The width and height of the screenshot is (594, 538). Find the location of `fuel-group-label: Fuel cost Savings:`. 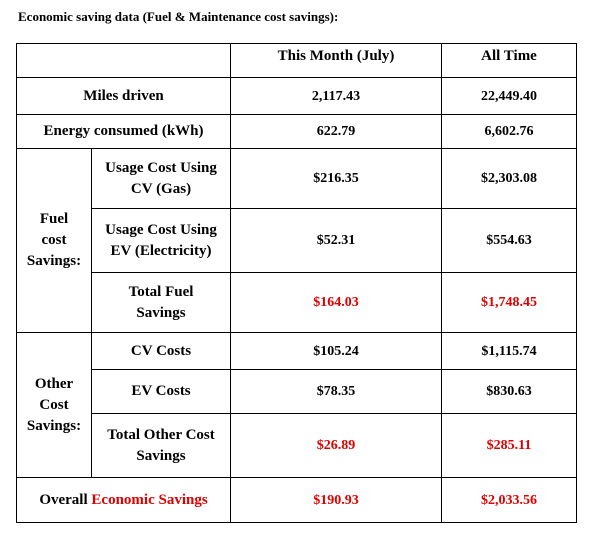

fuel-group-label: Fuel cost Savings: is located at coordinates (54, 240).